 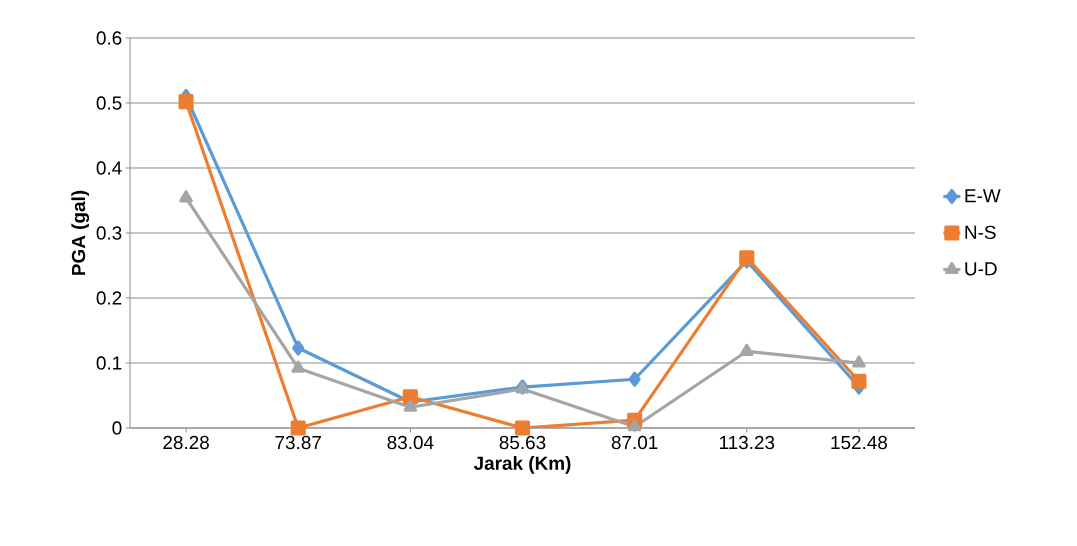 I want to click on x-tick-label: 83.04, so click(x=410, y=442).